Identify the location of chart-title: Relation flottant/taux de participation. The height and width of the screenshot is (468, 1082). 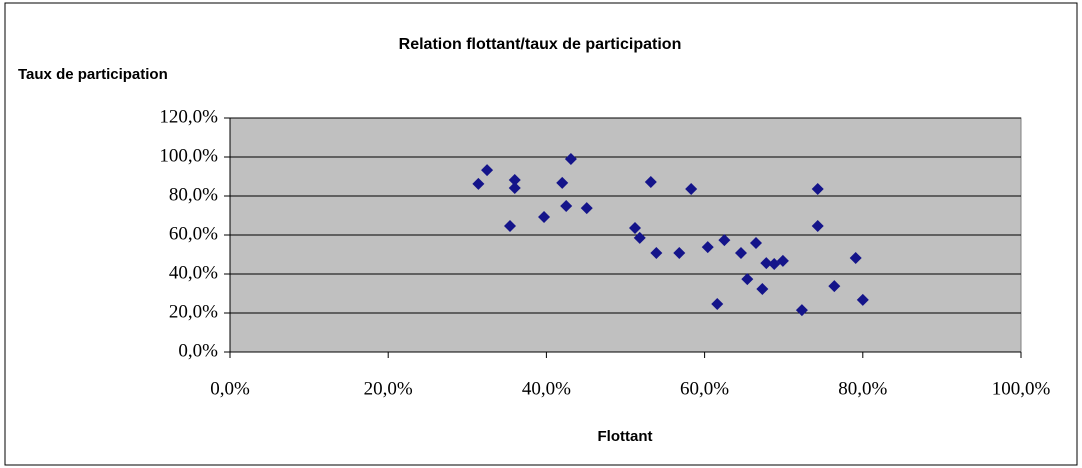
(540, 44).